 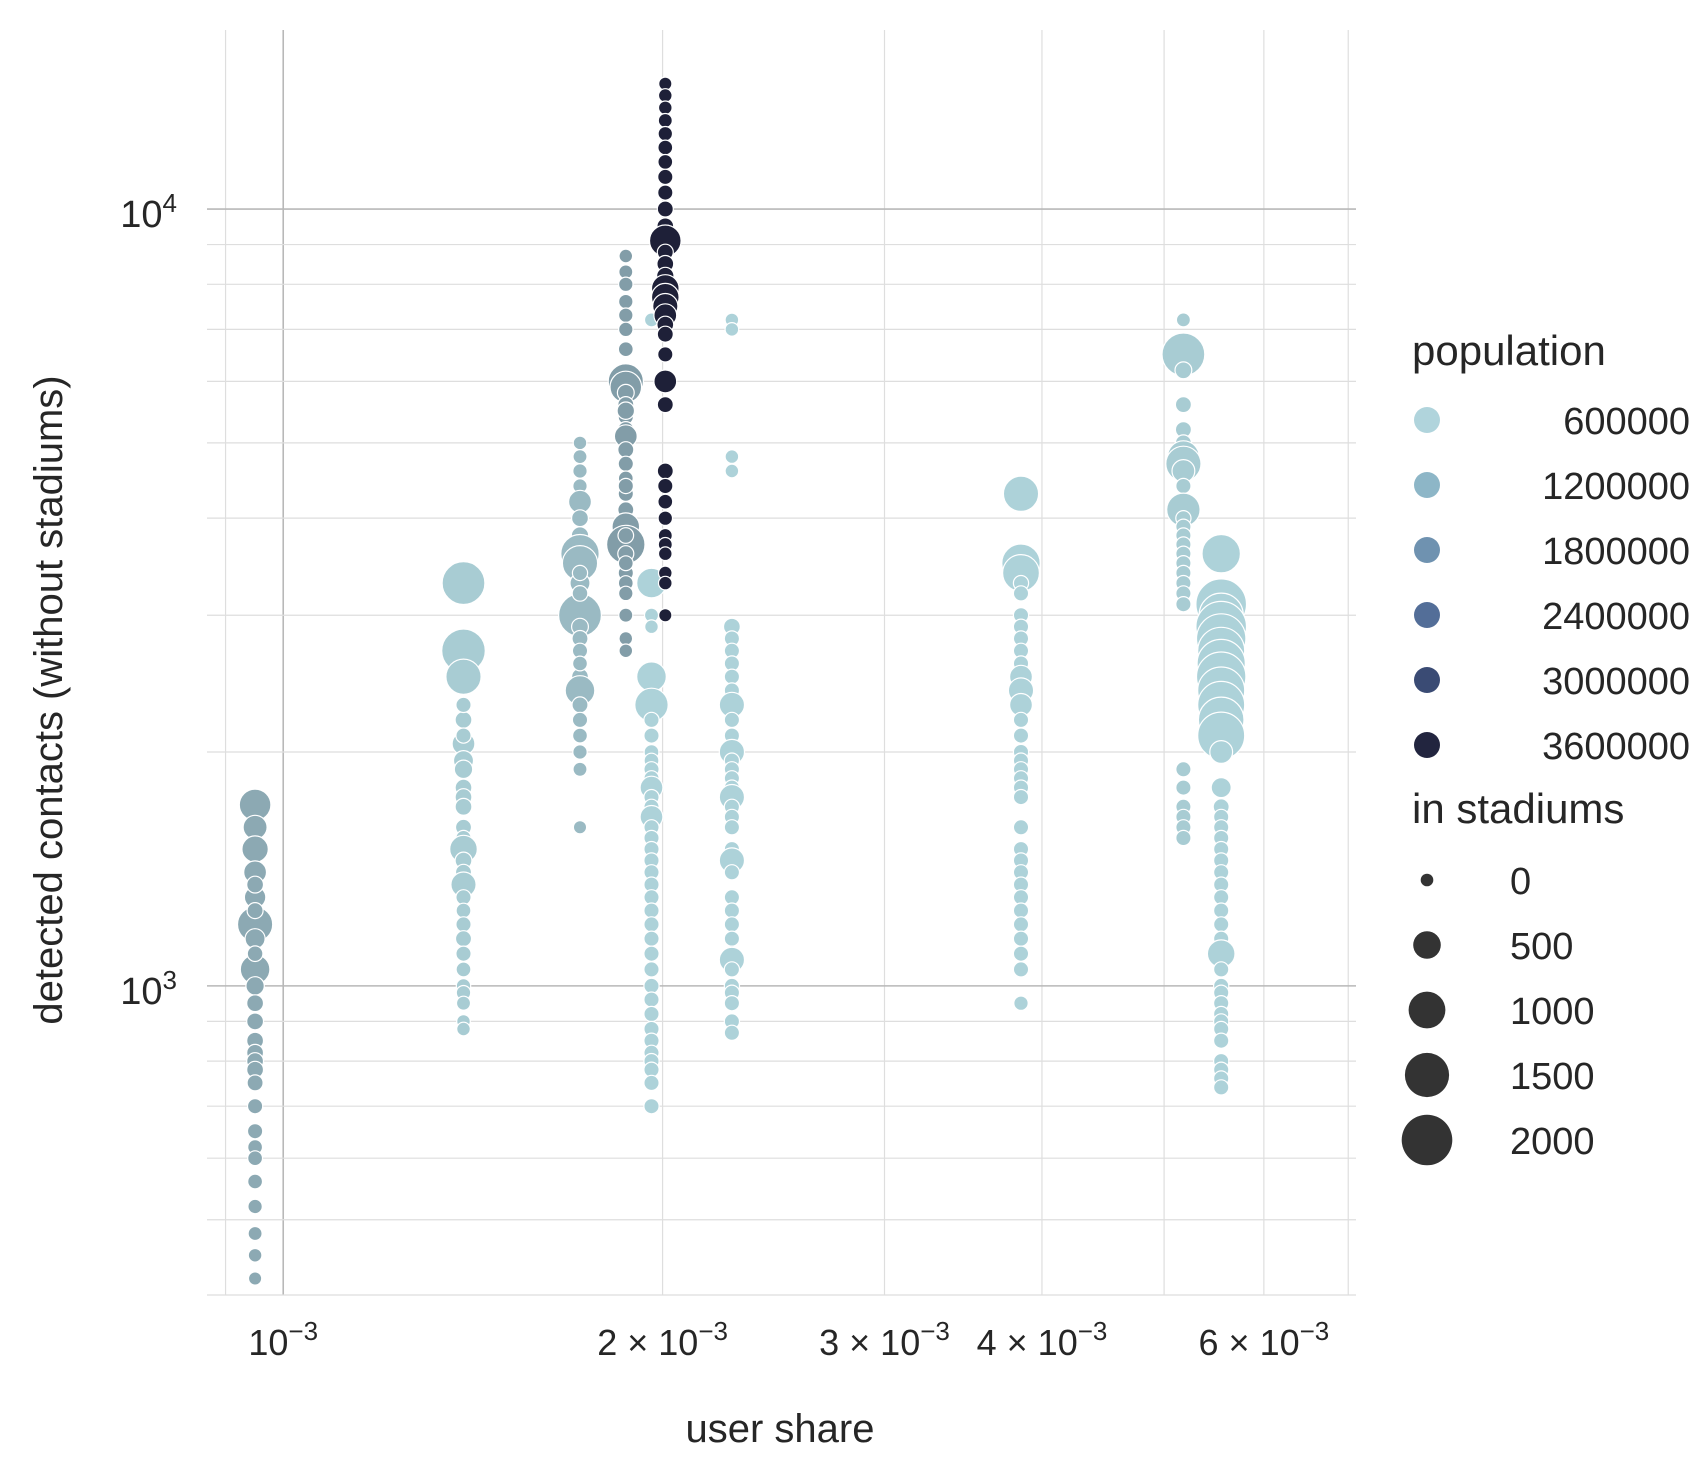 What do you see at coordinates (1427, 945) in the screenshot?
I see `legend-marker-size` at bounding box center [1427, 945].